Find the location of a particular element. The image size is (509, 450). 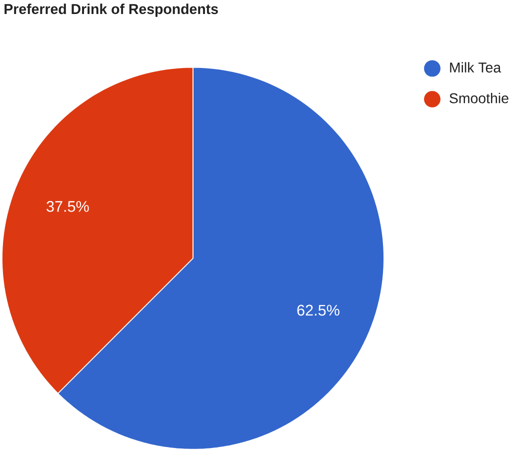

chart-title: Preferred Drink of Respondents is located at coordinates (111, 11).